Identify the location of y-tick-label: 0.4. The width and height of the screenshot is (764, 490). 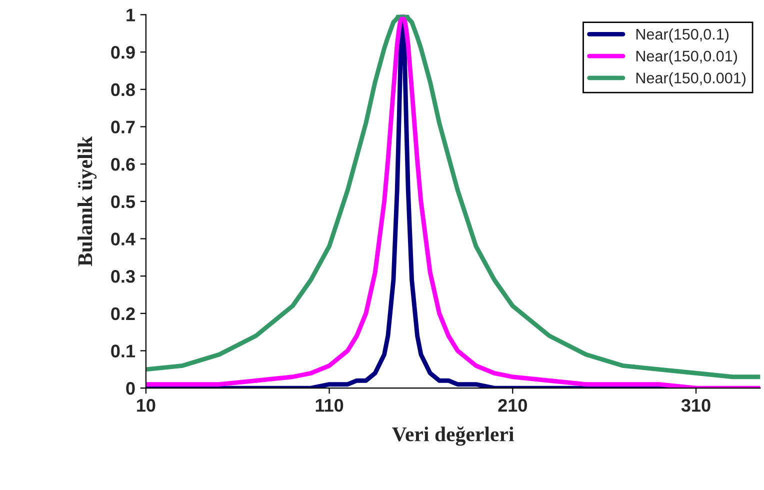
(123, 239).